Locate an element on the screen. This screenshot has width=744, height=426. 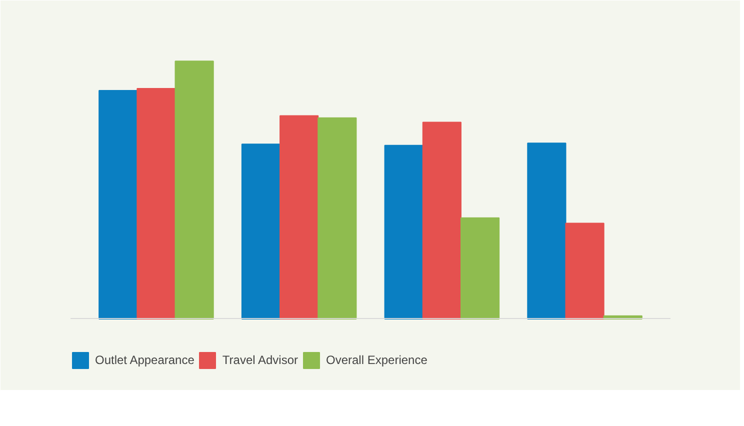
legend-label: Outlet Appearance is located at coordinates (144, 360).